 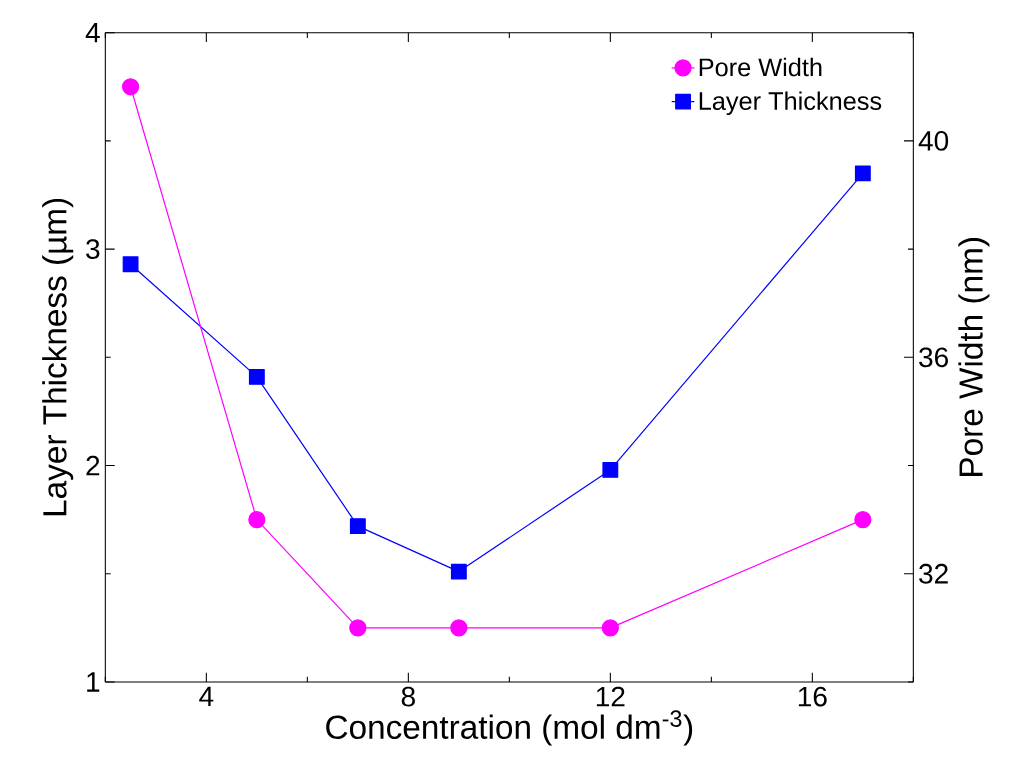 What do you see at coordinates (933, 573) in the screenshot?
I see `y2-tick-label: 32` at bounding box center [933, 573].